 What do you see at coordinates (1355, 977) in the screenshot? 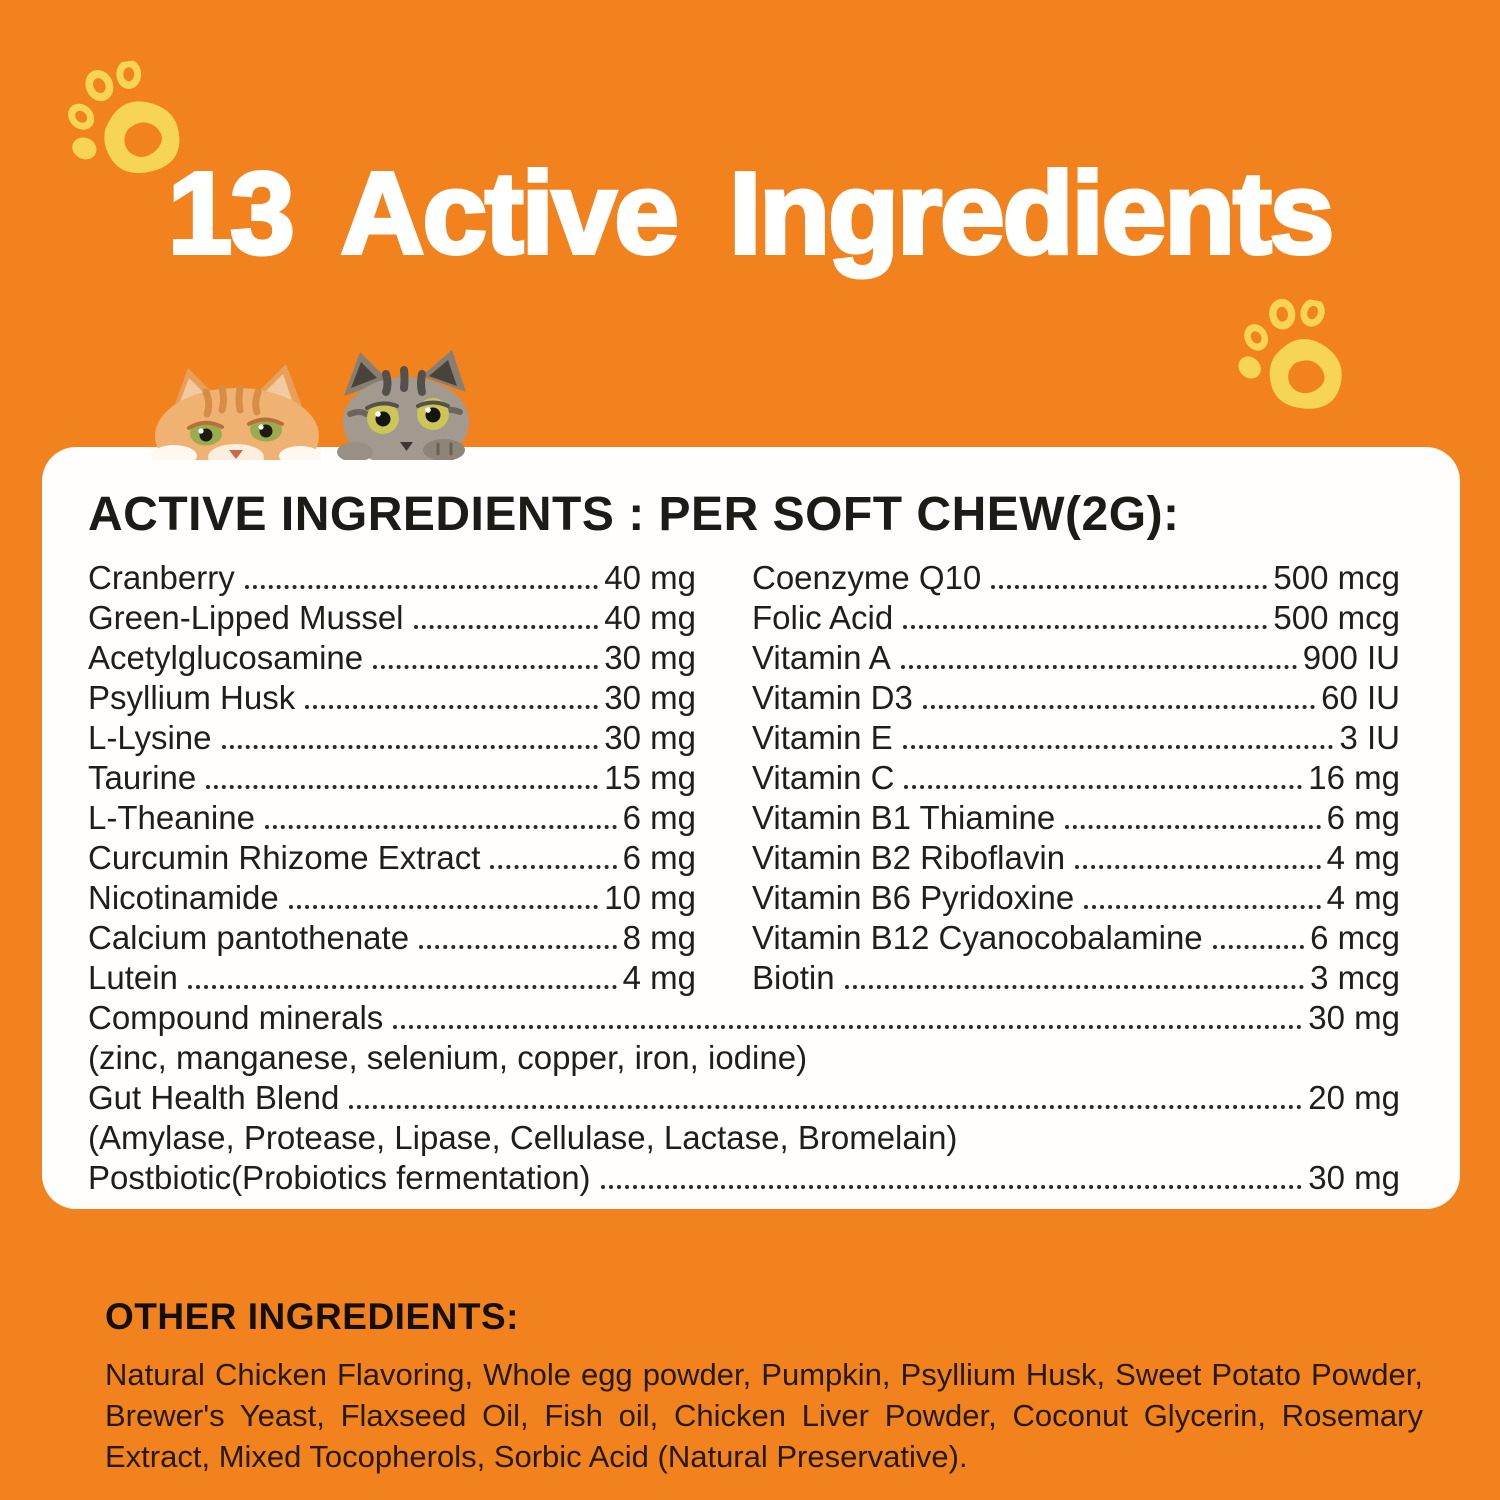
I see `ingredient-amount: 3 mcg` at bounding box center [1355, 977].